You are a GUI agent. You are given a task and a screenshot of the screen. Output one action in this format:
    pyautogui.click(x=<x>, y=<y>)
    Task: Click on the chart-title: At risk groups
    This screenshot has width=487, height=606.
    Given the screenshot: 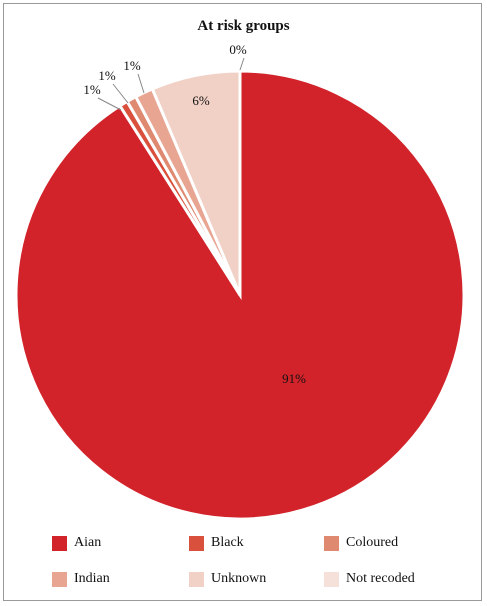 What is the action you would take?
    pyautogui.click(x=243, y=26)
    